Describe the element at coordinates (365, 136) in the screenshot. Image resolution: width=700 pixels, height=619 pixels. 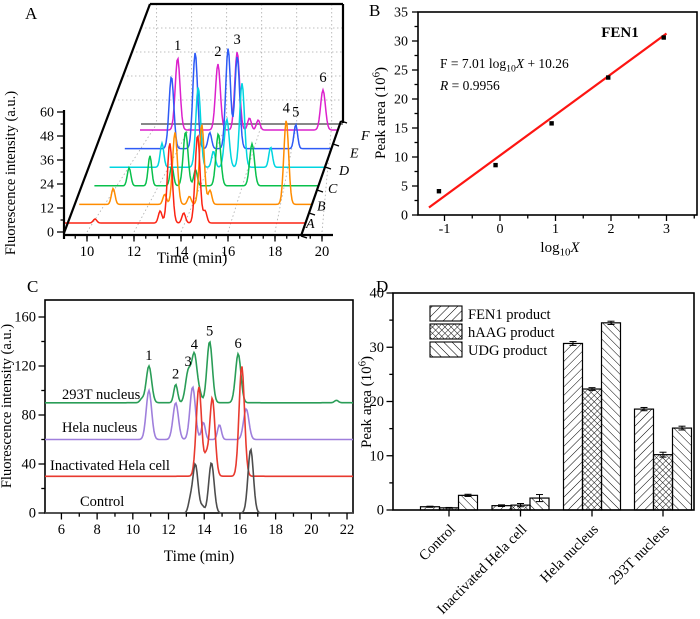
I see `a-depth-label-F: F` at that location.